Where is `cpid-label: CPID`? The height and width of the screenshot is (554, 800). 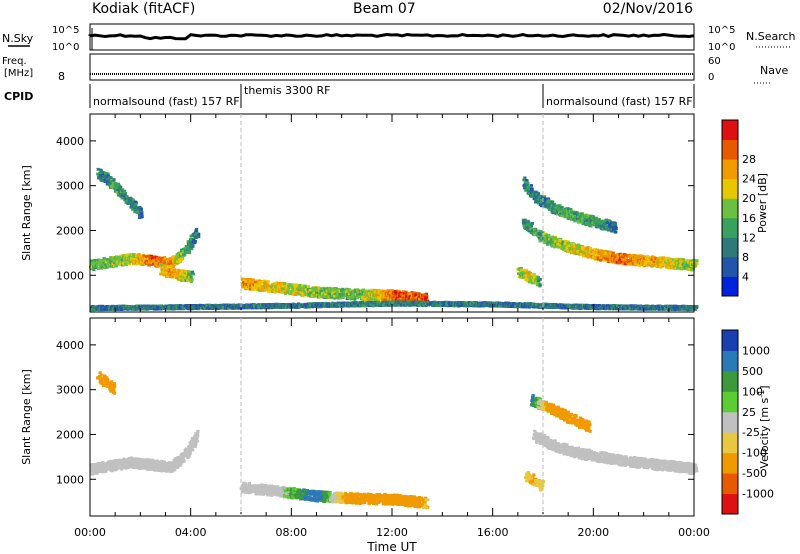
cpid-label: CPID is located at coordinates (18, 96).